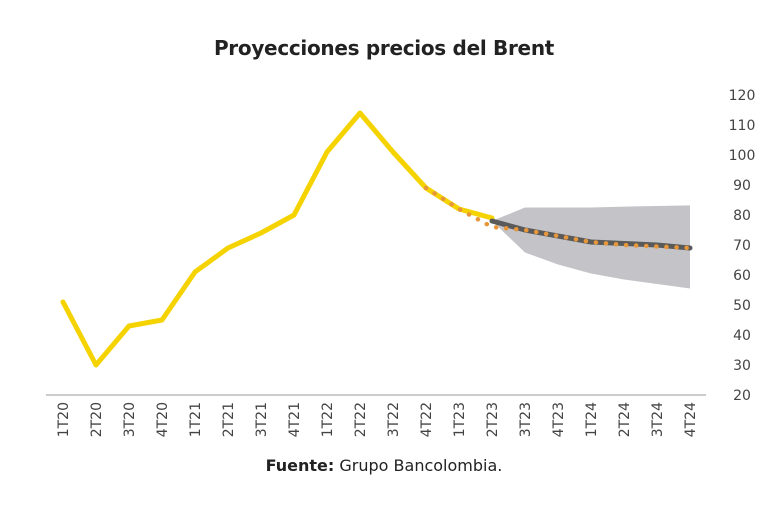 This screenshot has height=512, width=768. I want to click on x-tick-label: 1T20, so click(64, 419).